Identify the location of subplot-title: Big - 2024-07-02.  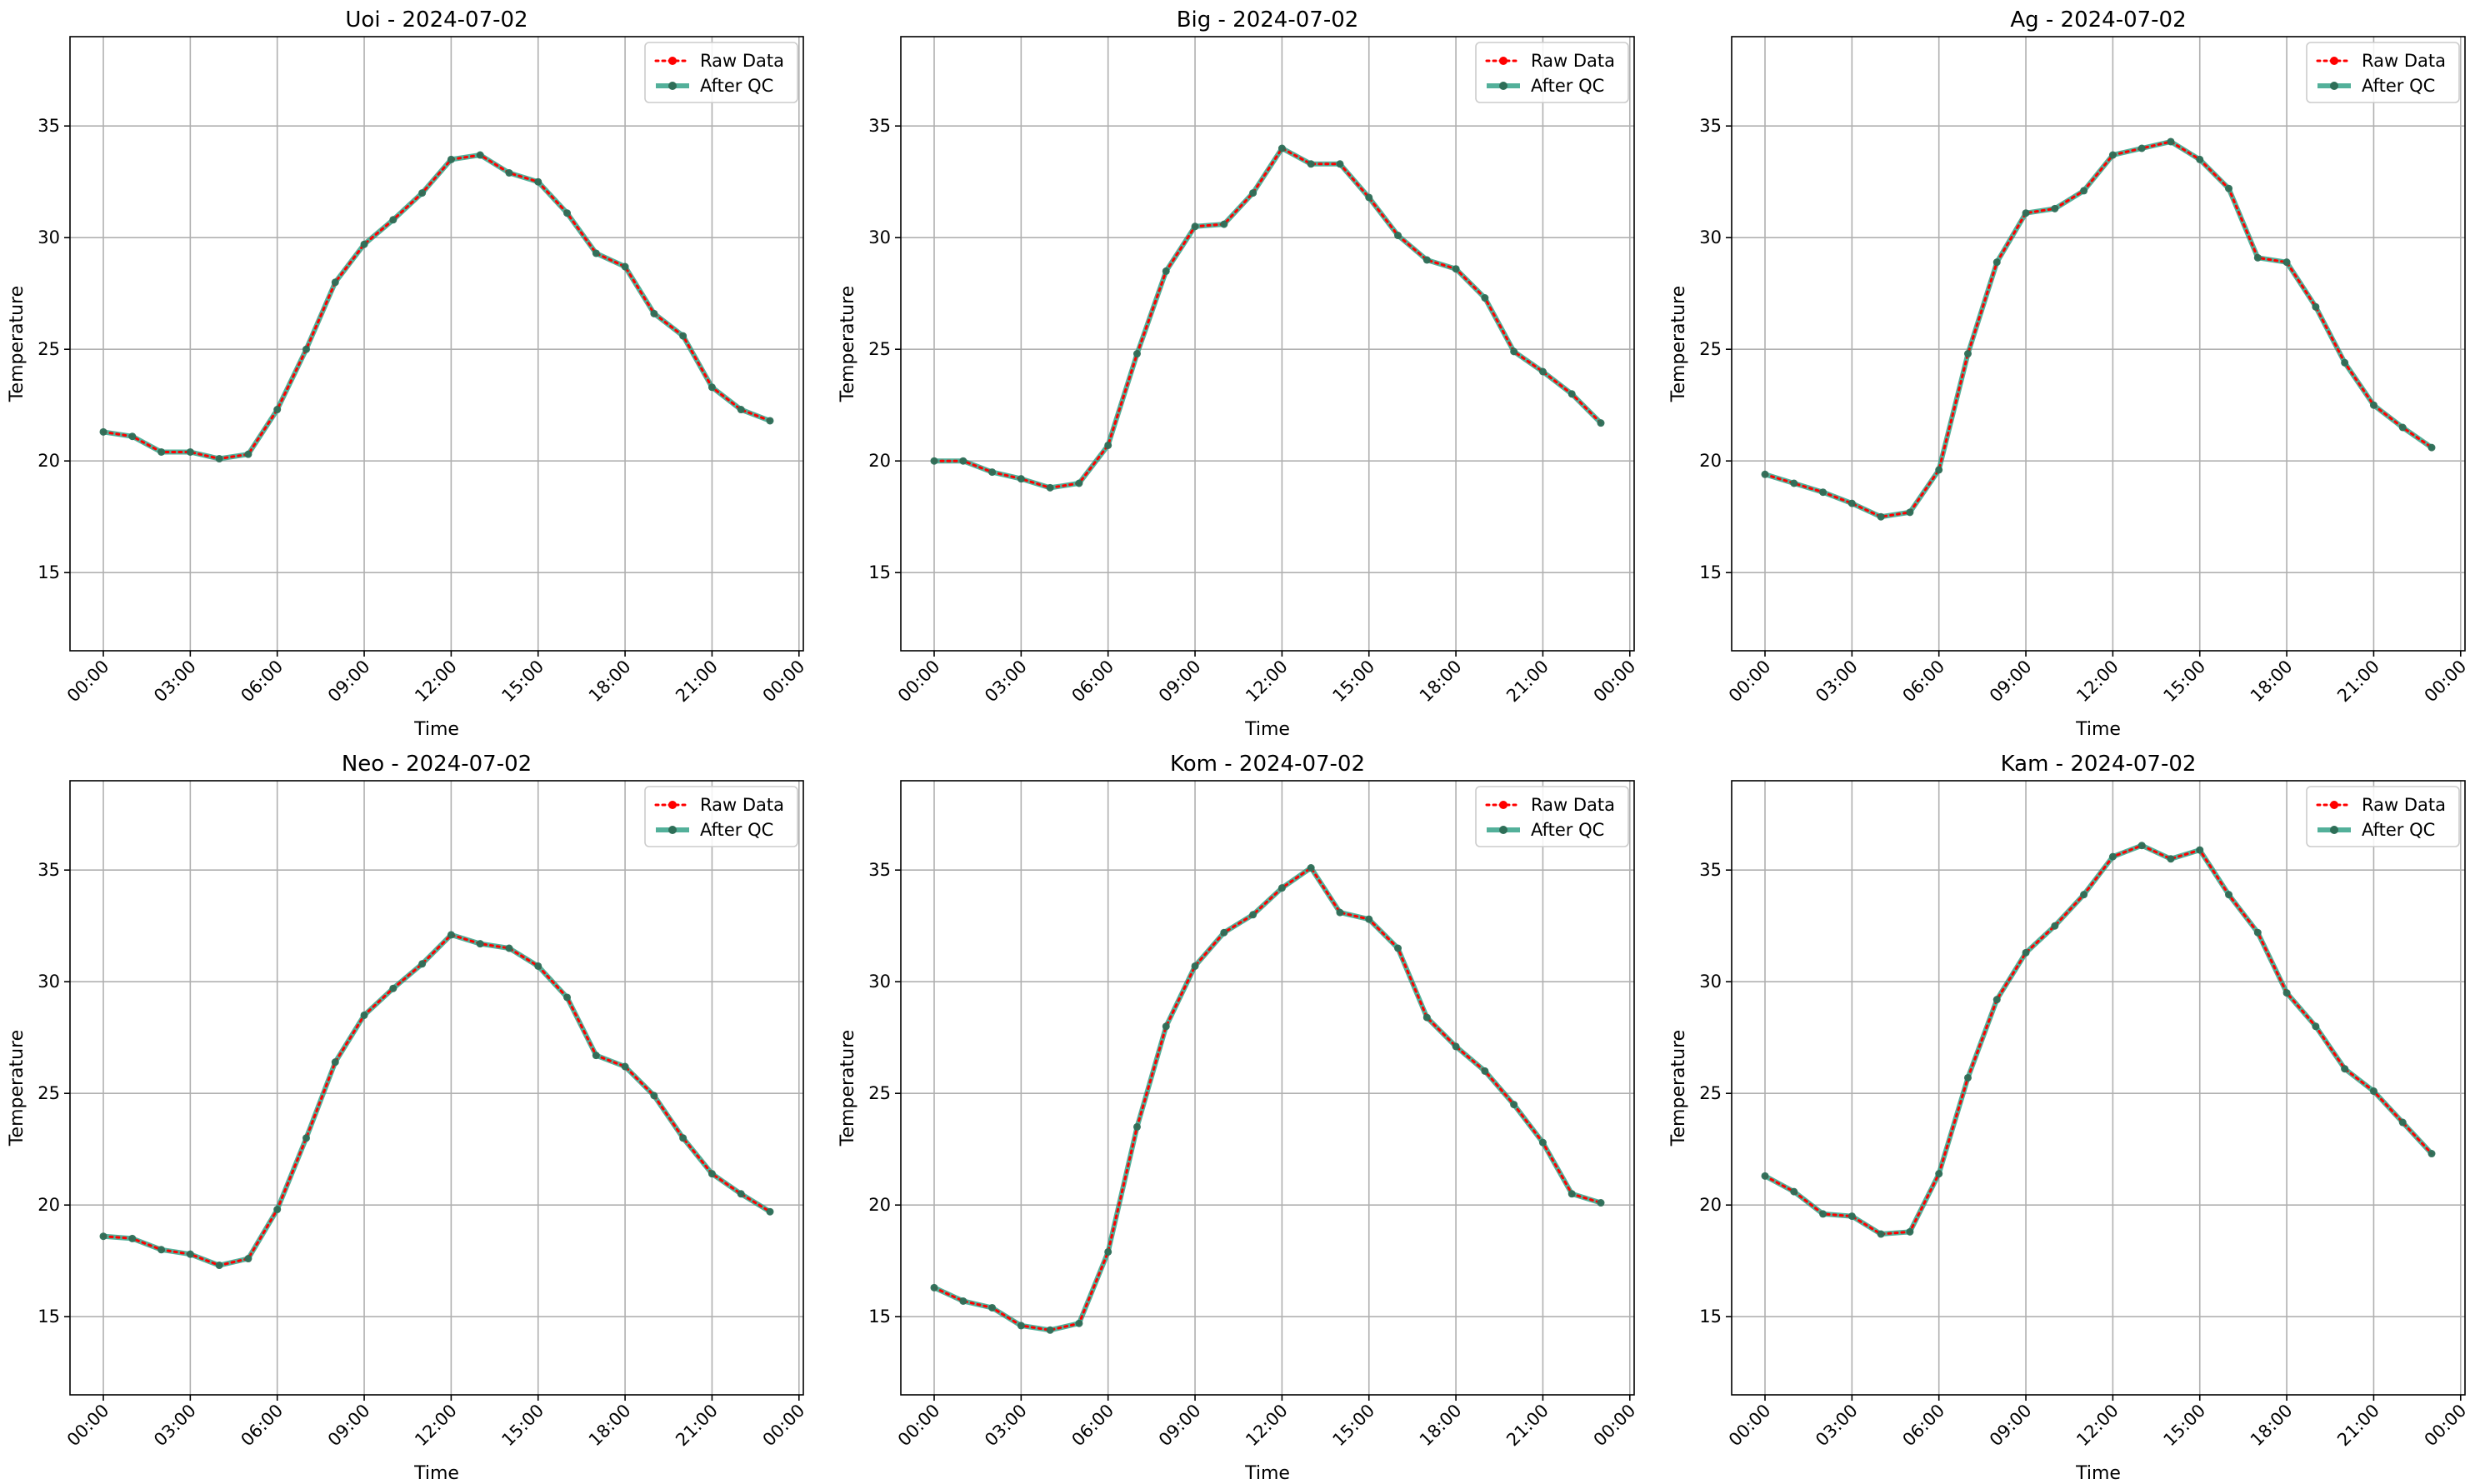
(1268, 19).